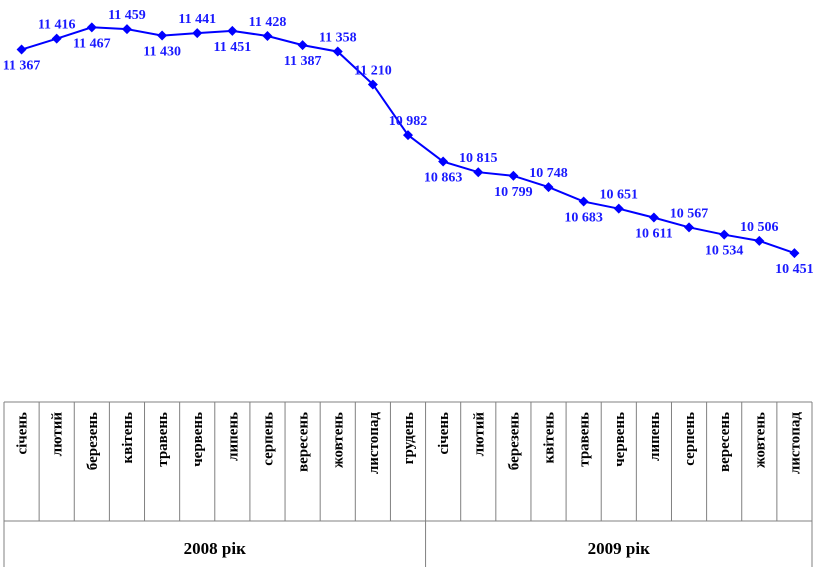 The image size is (826, 567). I want to click on data-label: 11 367, so click(22, 66).